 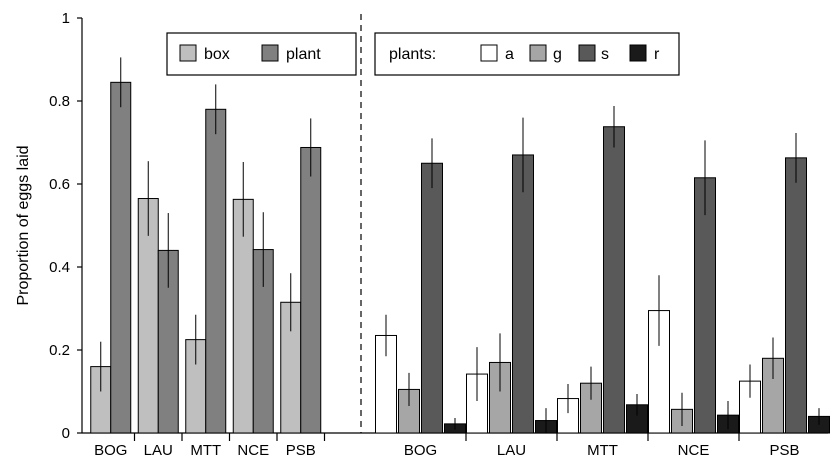 What do you see at coordinates (303, 54) in the screenshot?
I see `legend-label: plant` at bounding box center [303, 54].